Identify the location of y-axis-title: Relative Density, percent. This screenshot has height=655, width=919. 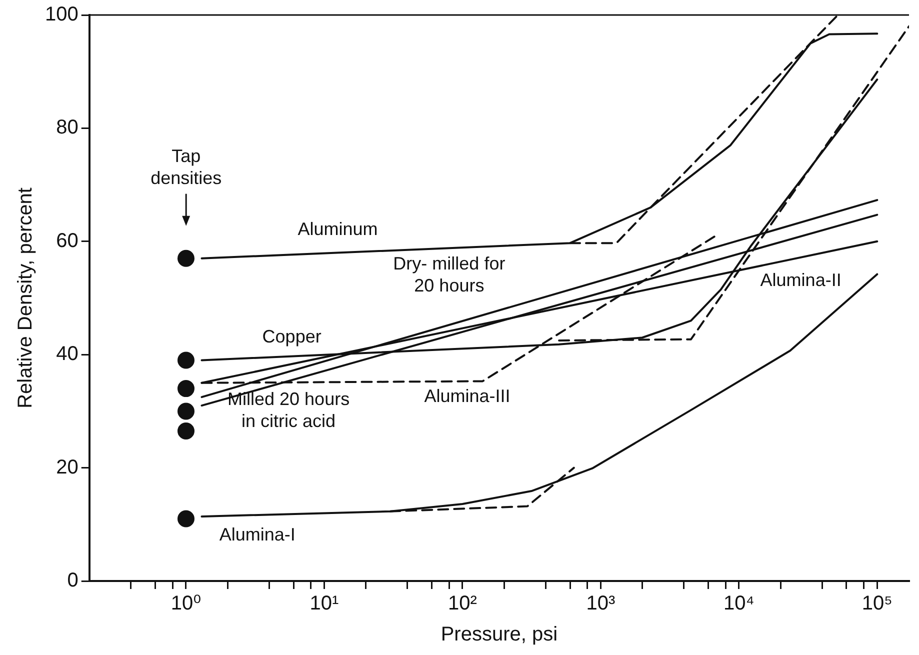
(25, 297).